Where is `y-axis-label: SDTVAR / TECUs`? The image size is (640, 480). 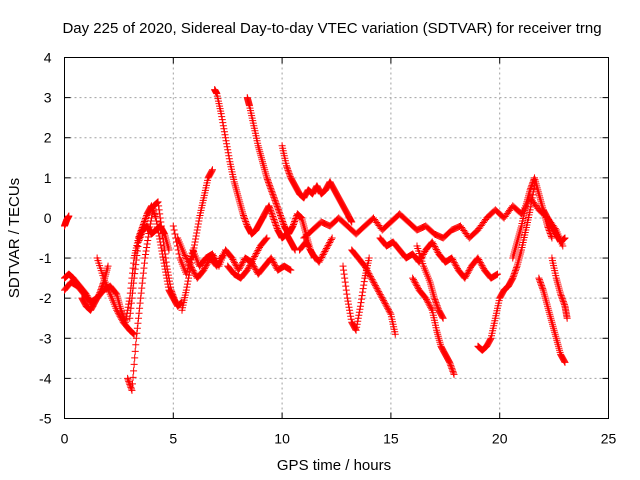
y-axis-label: SDTVAR / TECUs is located at coordinates (14, 238).